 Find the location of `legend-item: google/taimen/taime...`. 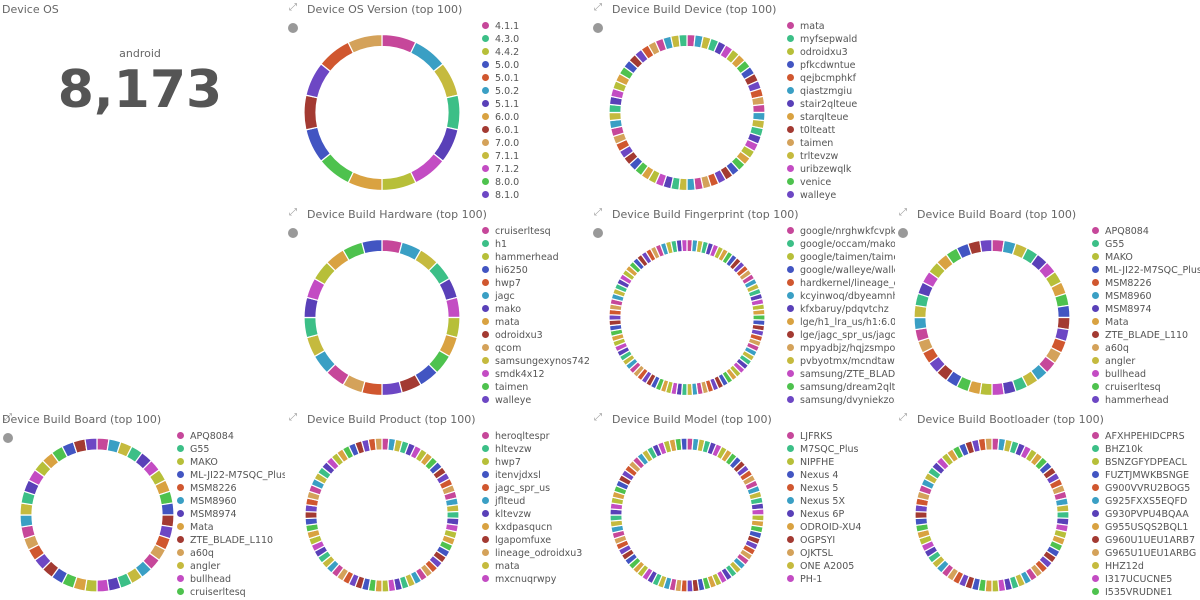

legend-item: google/taimen/taime... is located at coordinates (841, 257).